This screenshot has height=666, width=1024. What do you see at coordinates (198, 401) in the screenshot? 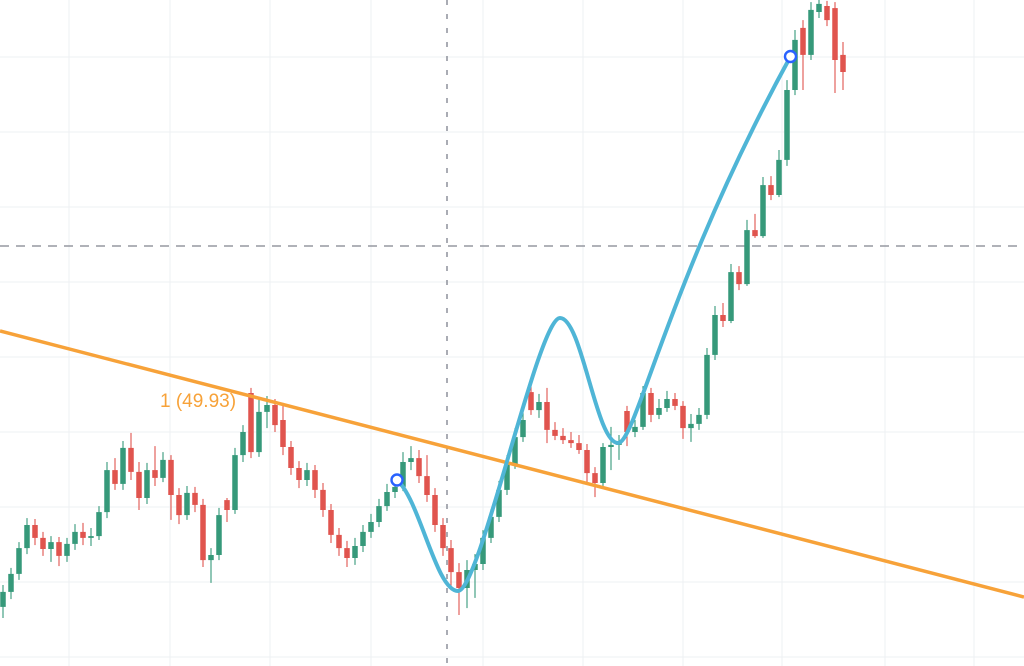
I see `trendline-label: 1 (49.93)` at bounding box center [198, 401].